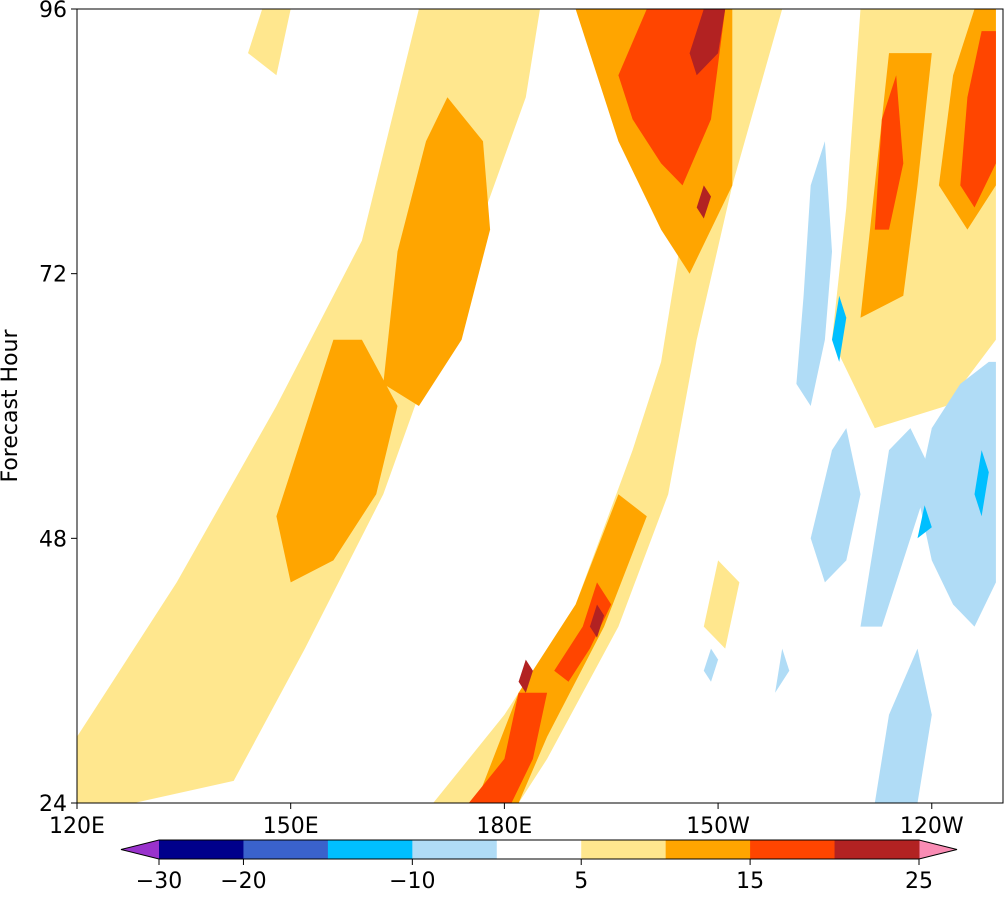  Describe the element at coordinates (53, 804) in the screenshot. I see `y-tick-label: 24` at that location.